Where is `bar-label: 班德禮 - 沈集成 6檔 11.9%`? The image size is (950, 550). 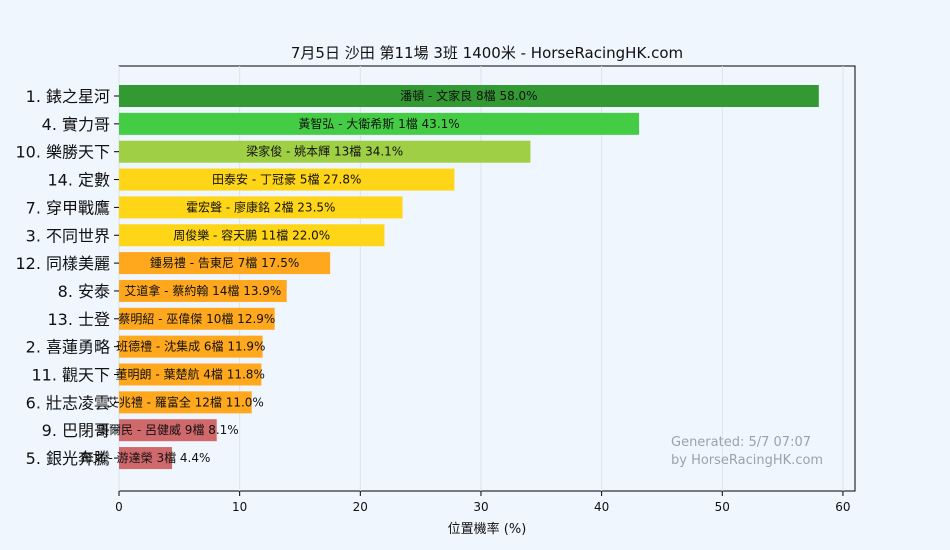 bar-label: 班德禮 - 沈集成 6檔 11.9% is located at coordinates (190, 346).